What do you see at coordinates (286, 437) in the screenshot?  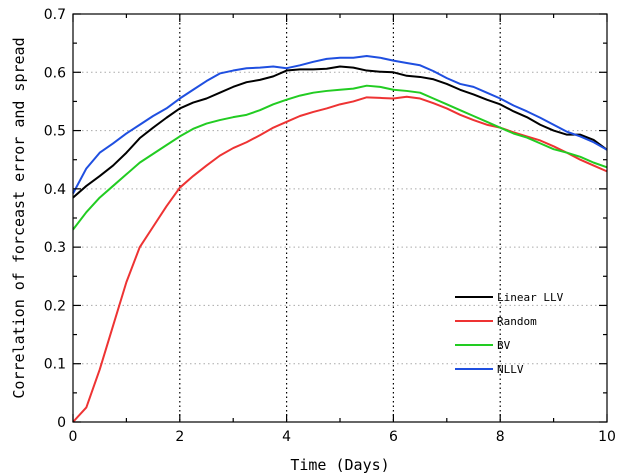 I see `x-tick-label: 4` at bounding box center [286, 437].